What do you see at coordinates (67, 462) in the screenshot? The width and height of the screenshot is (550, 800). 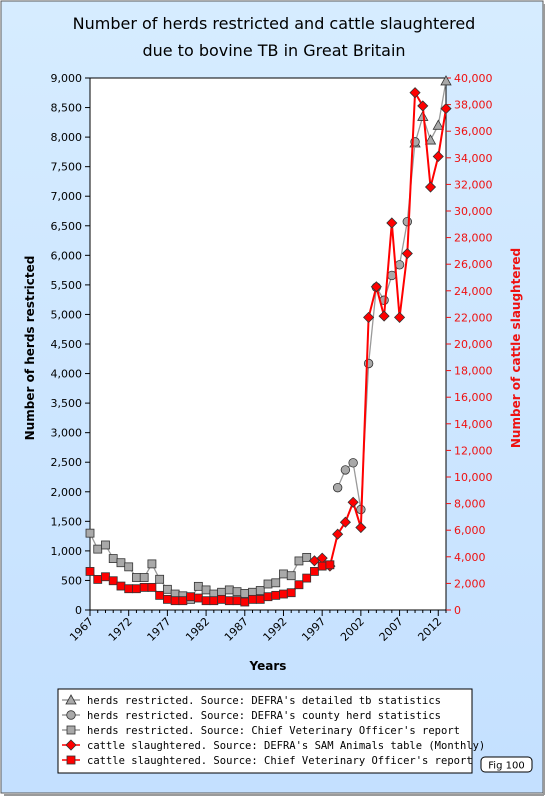 I see `left-axis-tick-label: 2,500` at bounding box center [67, 462].